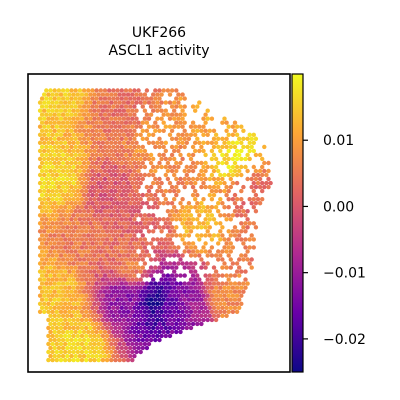 Image resolution: width=400 pixels, height=400 pixels. What do you see at coordinates (159, 33) in the screenshot?
I see `chart-title-line-1: UKF266` at bounding box center [159, 33].